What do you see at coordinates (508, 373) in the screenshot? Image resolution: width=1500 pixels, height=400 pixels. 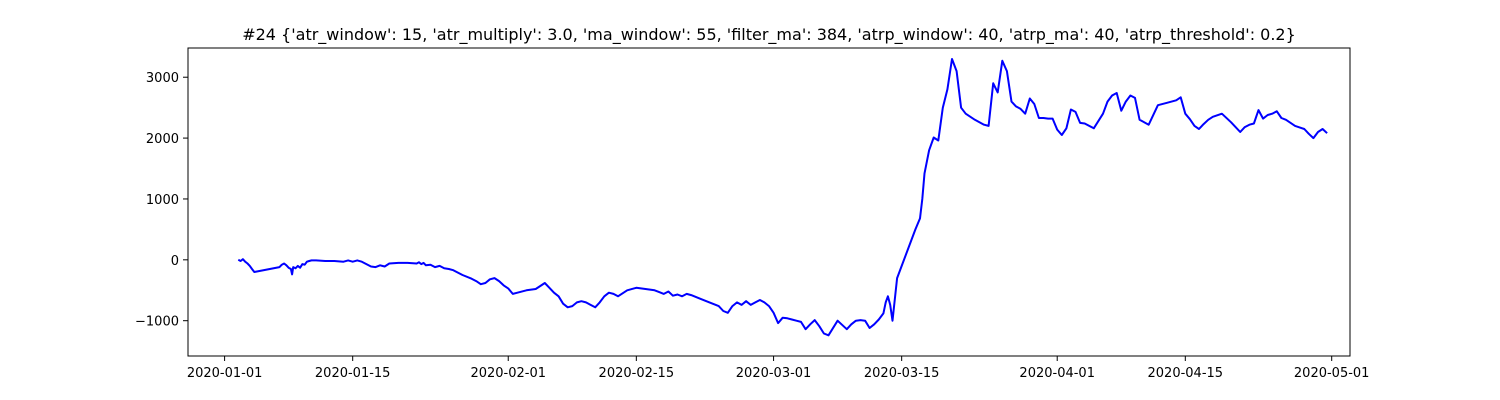 I see `x-tick-label: 2020-02-01` at bounding box center [508, 373].